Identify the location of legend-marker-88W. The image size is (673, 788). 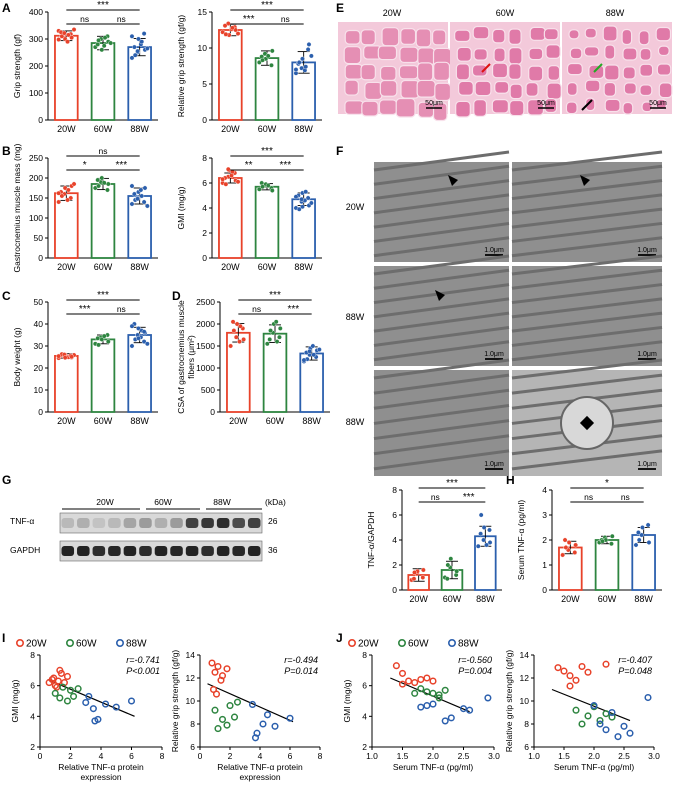
(451, 642).